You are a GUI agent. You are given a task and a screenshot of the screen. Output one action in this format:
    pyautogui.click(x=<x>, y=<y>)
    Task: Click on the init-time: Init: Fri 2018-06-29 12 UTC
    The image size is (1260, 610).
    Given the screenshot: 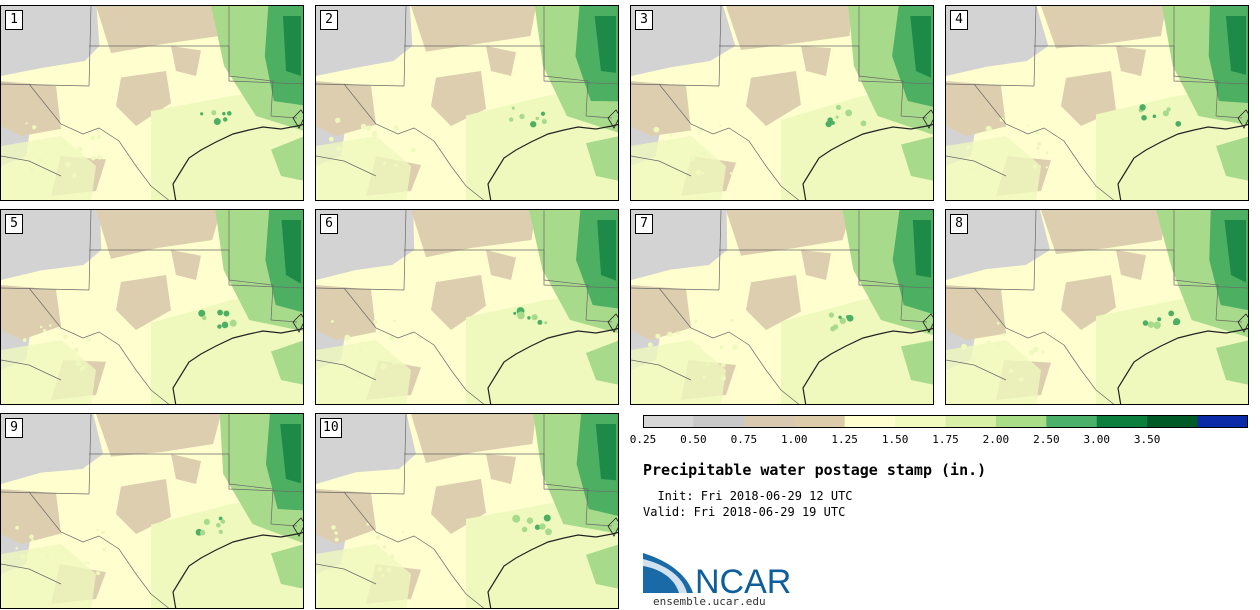 What is the action you would take?
    pyautogui.click(x=748, y=496)
    